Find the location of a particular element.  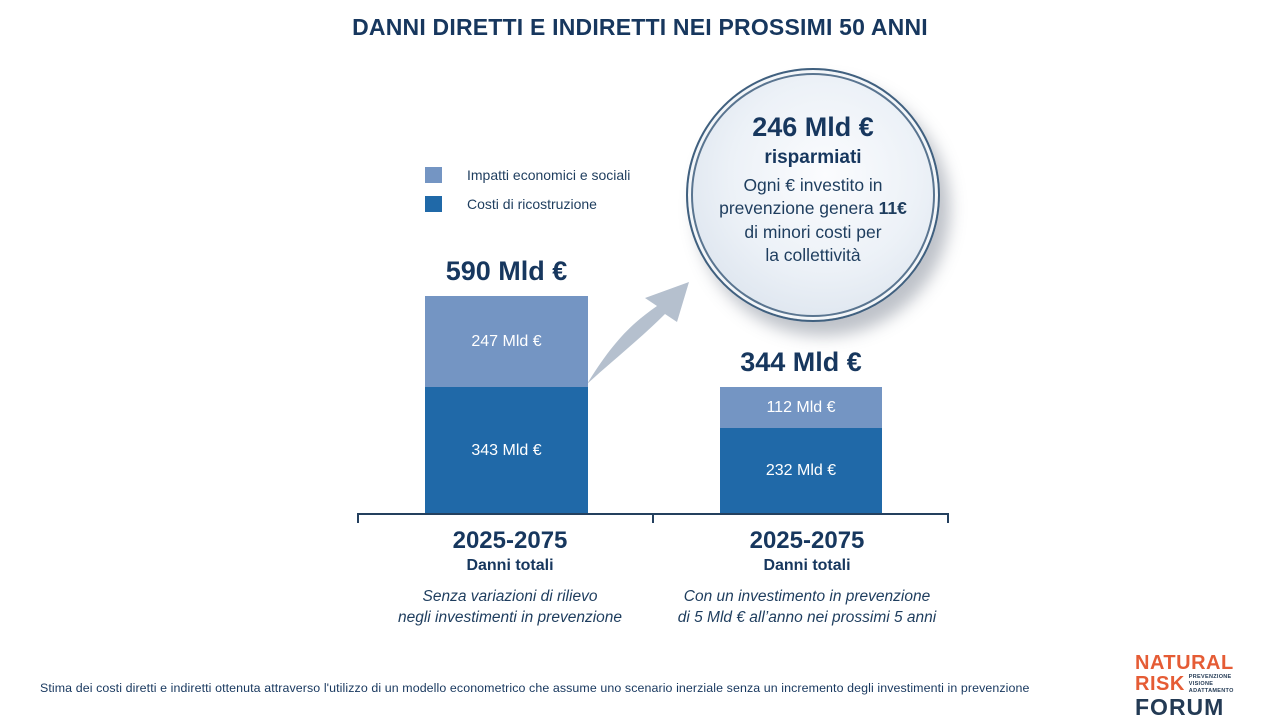

bar-total-label: 590 Mld € is located at coordinates (506, 271).